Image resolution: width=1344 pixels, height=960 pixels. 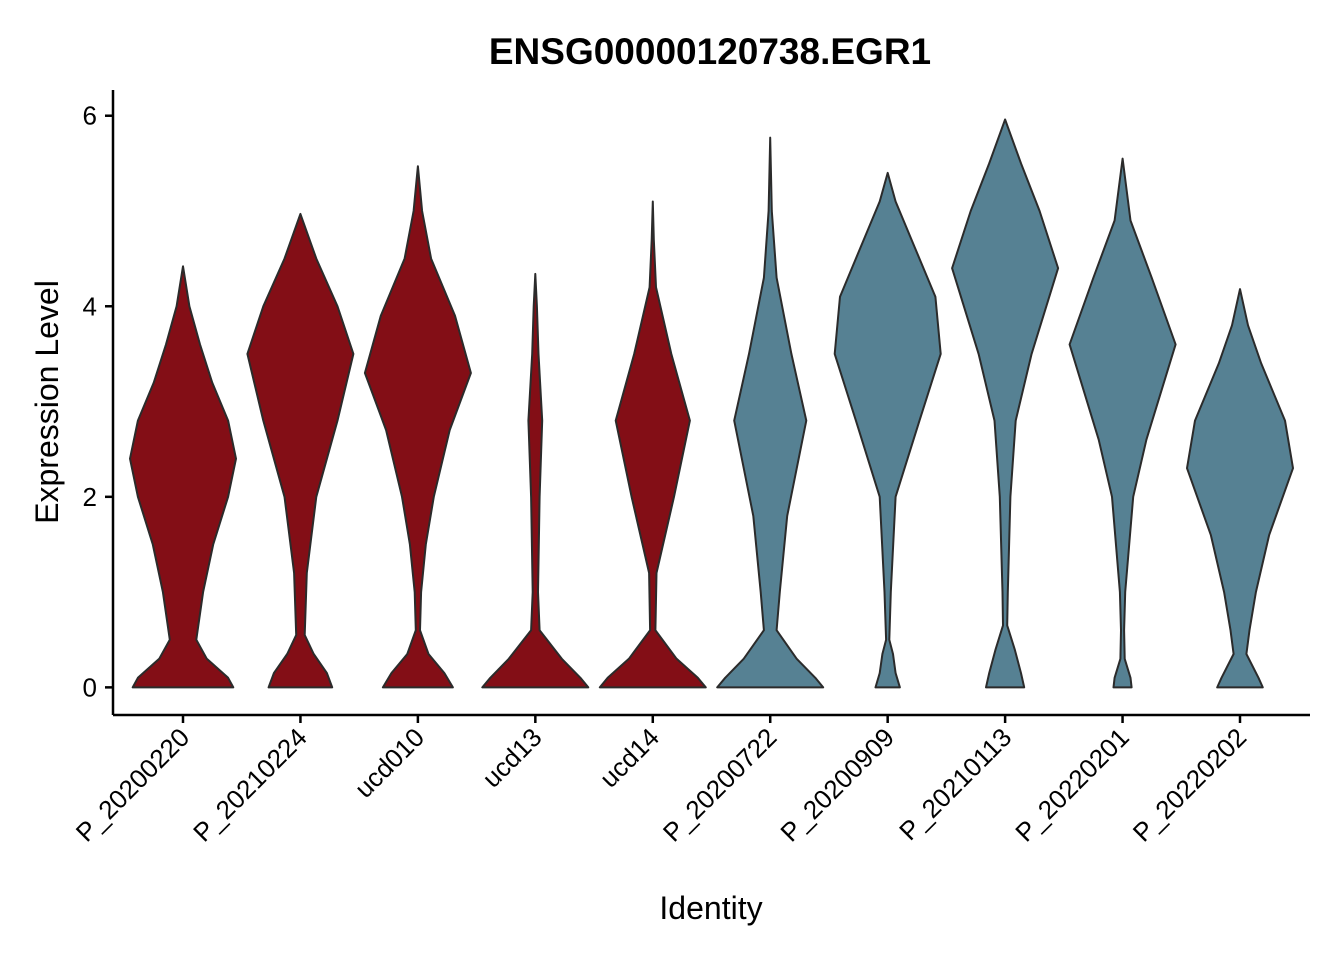 I want to click on chart-title: ENSG00000120738.EGR1, so click(x=710, y=51).